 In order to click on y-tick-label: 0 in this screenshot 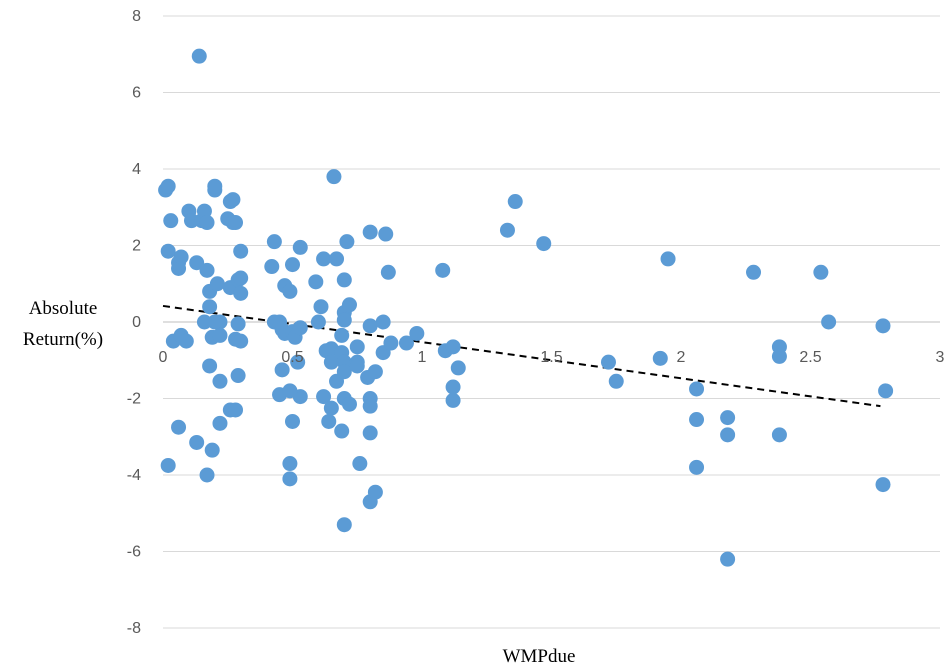, I will do `click(136, 322)`.